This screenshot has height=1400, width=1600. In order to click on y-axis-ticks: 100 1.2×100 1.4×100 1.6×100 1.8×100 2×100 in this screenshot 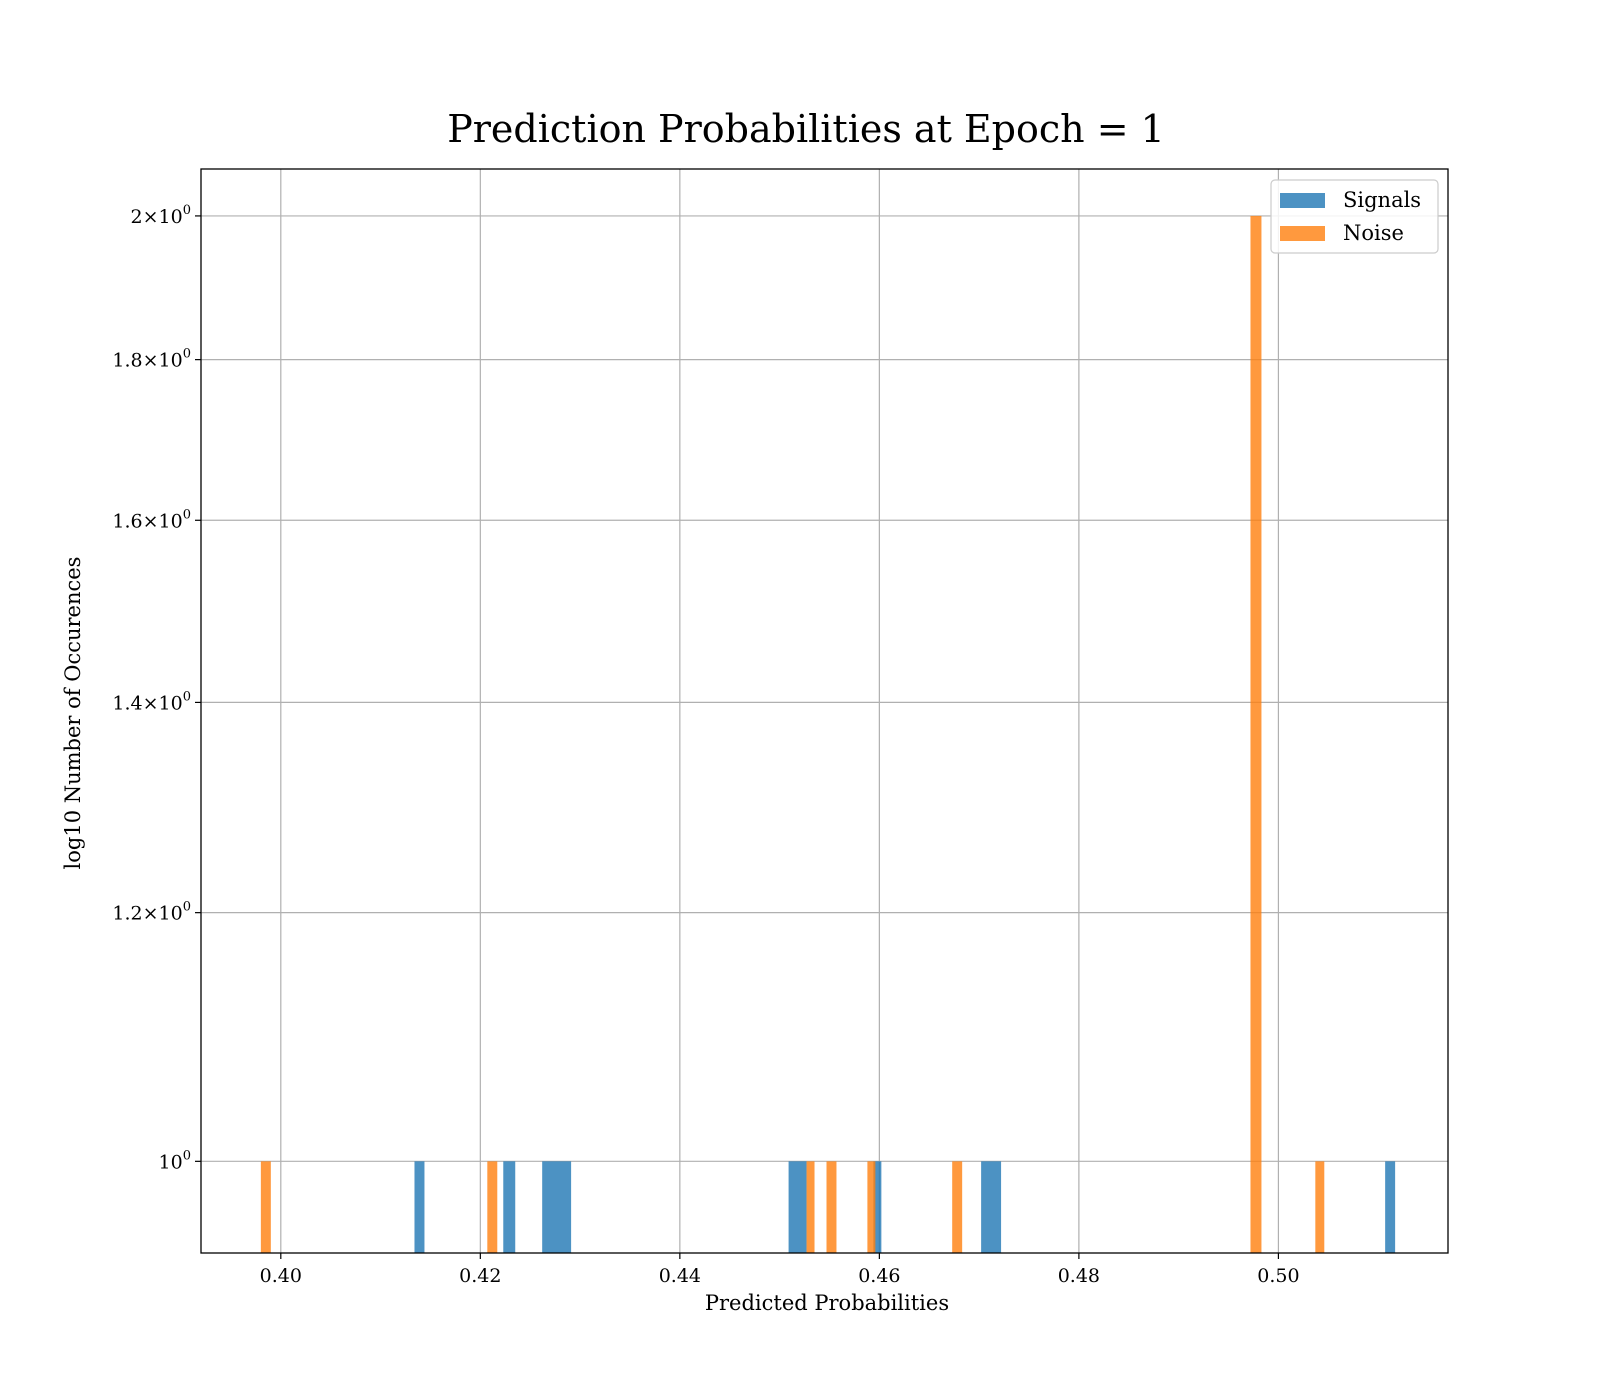, I will do `click(156, 688)`.